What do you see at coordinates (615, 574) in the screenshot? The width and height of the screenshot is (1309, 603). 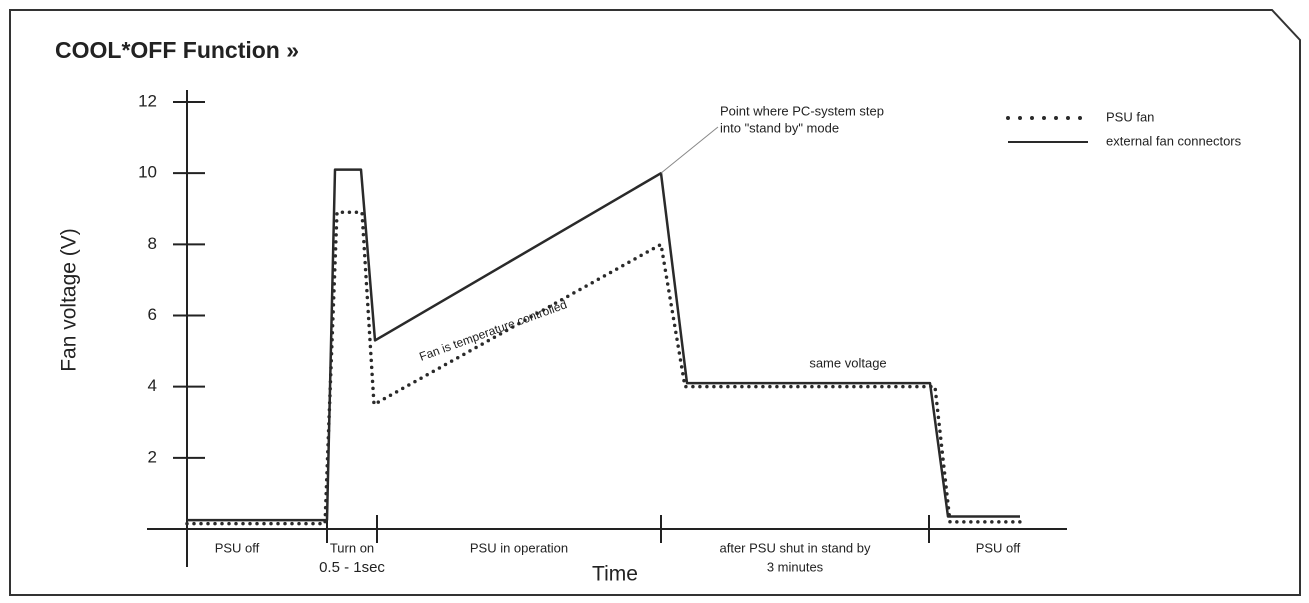 I see `x-axis-label: Time` at bounding box center [615, 574].